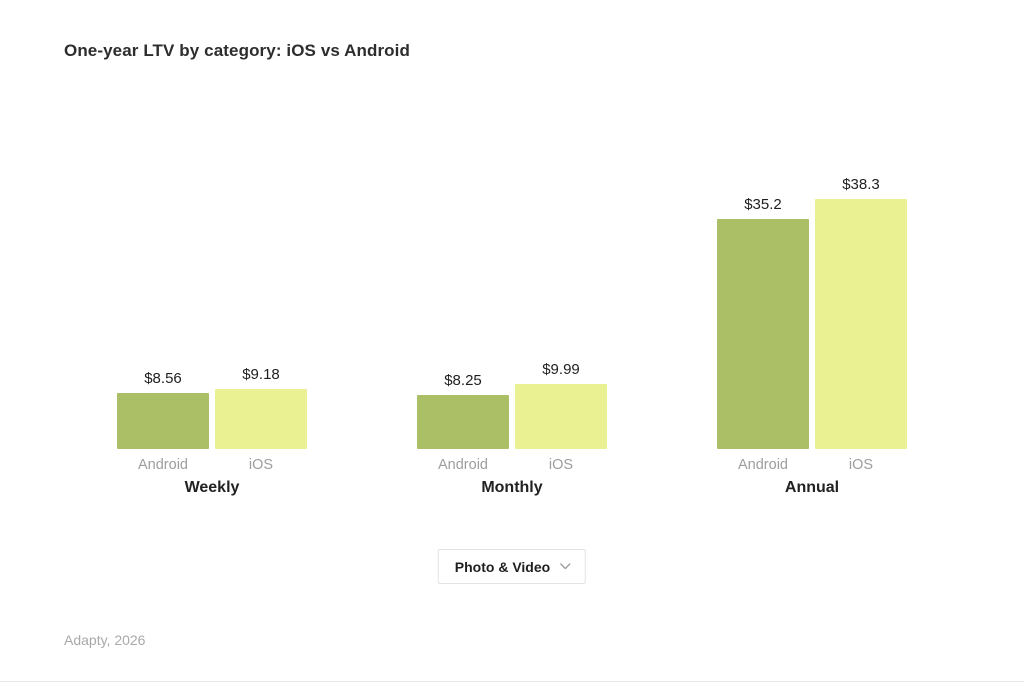 The height and width of the screenshot is (685, 1024). I want to click on bar-value-label: $8.25, so click(463, 380).